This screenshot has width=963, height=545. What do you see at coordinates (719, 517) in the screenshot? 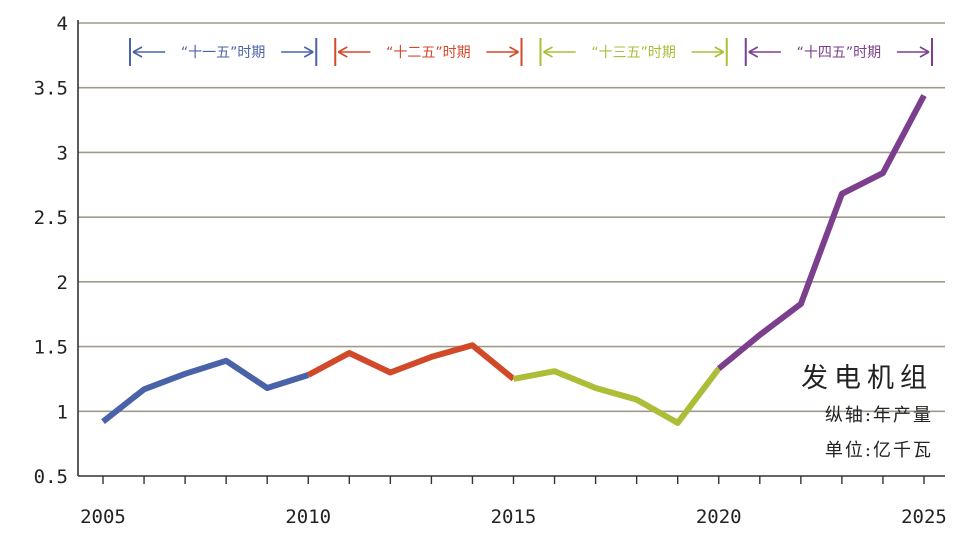
I see `x-tick-label: 2020` at bounding box center [719, 517].